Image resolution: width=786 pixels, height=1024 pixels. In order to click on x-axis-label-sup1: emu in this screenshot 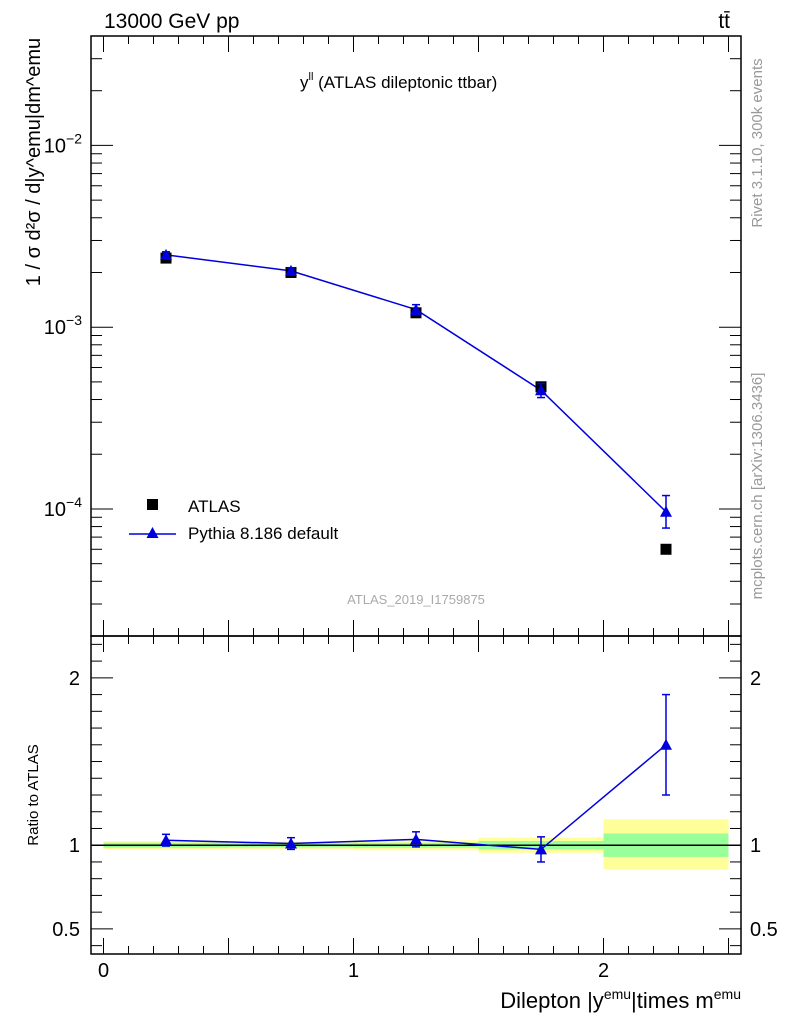, I will do `click(617, 994)`.